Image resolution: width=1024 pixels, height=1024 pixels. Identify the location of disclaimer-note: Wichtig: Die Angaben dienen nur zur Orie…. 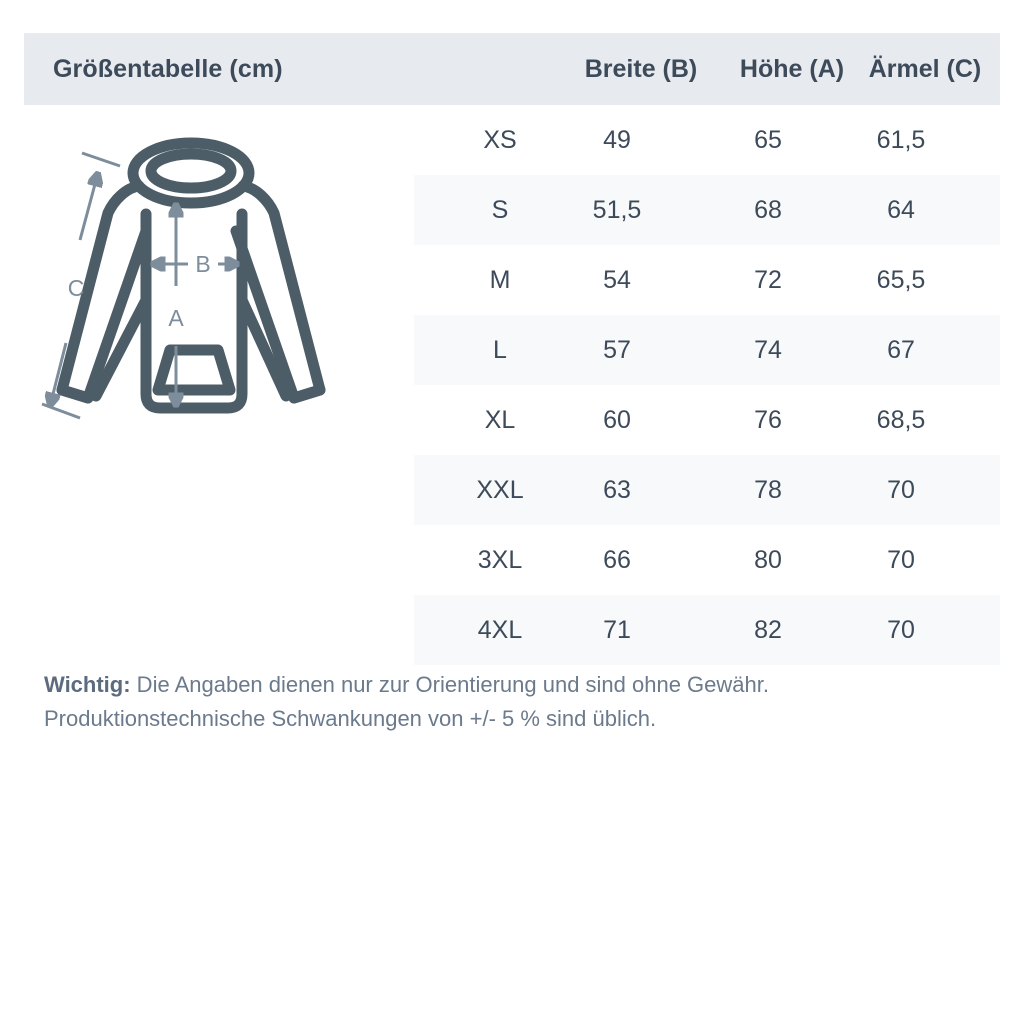
(514, 702).